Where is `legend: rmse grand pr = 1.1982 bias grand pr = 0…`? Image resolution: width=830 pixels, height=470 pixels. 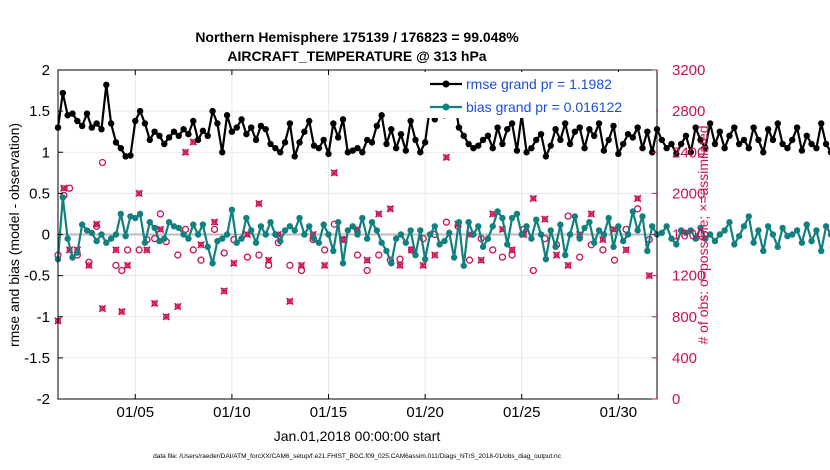 legend: rmse grand pr = 1.1982 bias grand pr = 0… is located at coordinates (540, 95).